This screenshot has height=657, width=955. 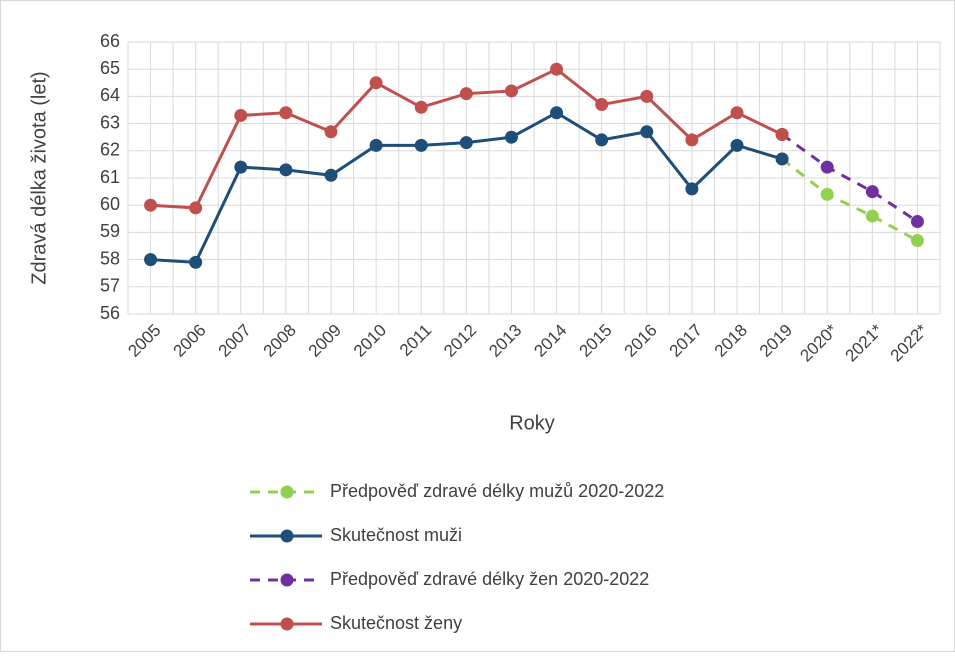 I want to click on y-axis-title: Zdravá délka života (let), so click(x=39, y=177).